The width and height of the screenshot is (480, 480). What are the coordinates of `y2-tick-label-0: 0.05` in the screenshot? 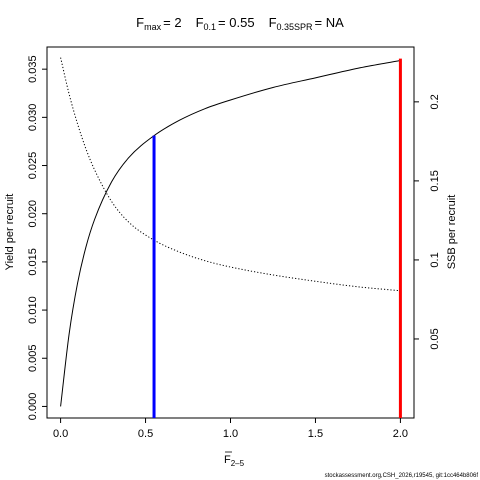 It's located at (435, 338).